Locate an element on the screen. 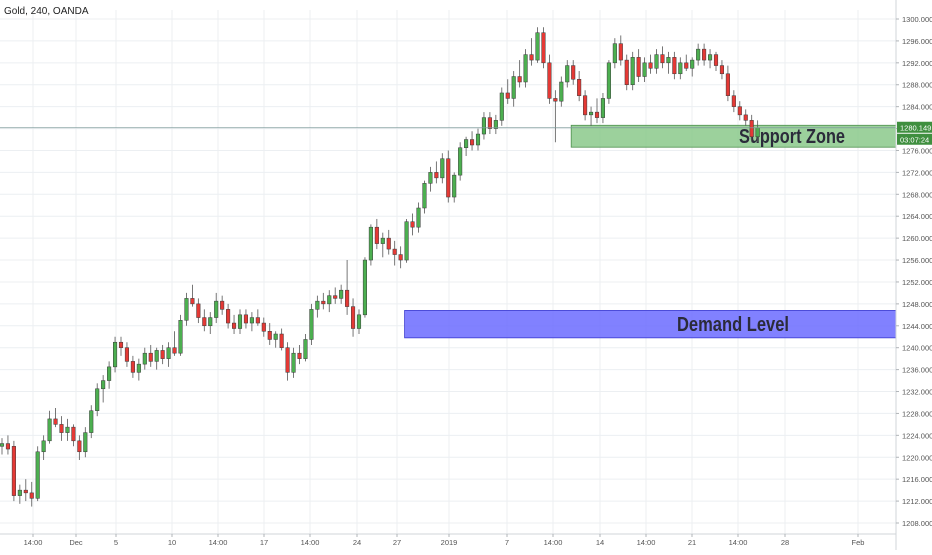  time-tick-label: 27 is located at coordinates (397, 542).